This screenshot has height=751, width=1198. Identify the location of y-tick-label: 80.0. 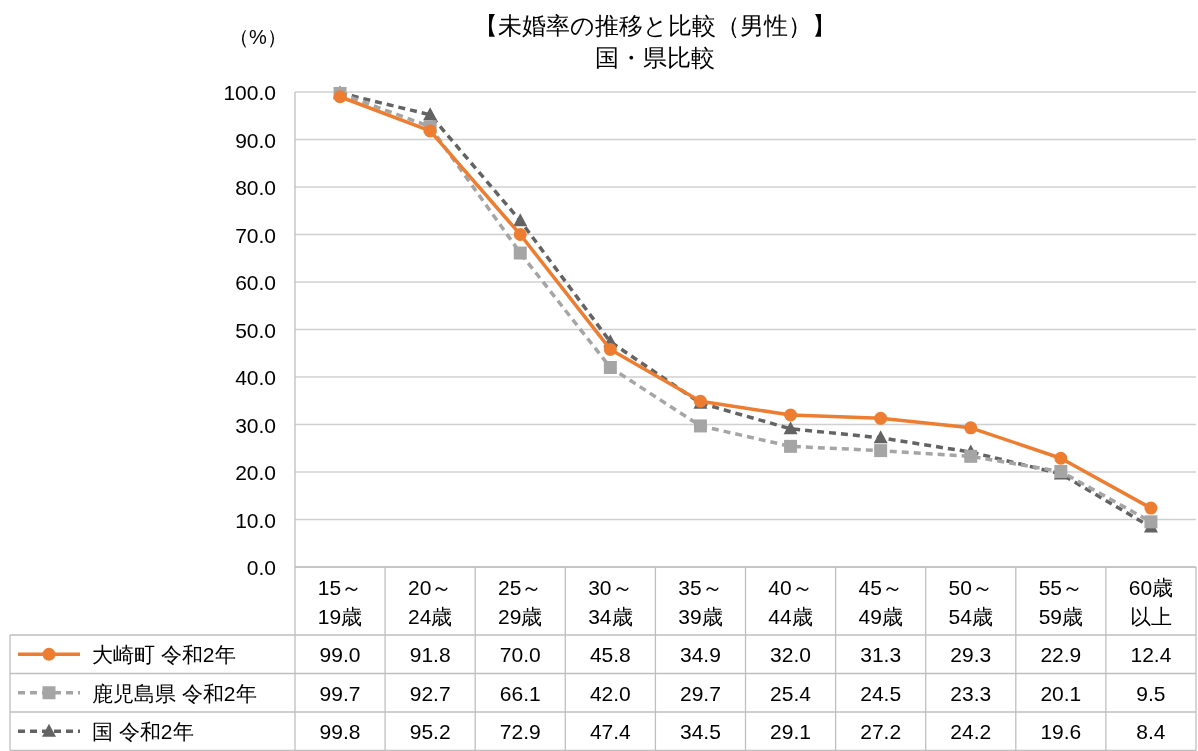
(255, 187).